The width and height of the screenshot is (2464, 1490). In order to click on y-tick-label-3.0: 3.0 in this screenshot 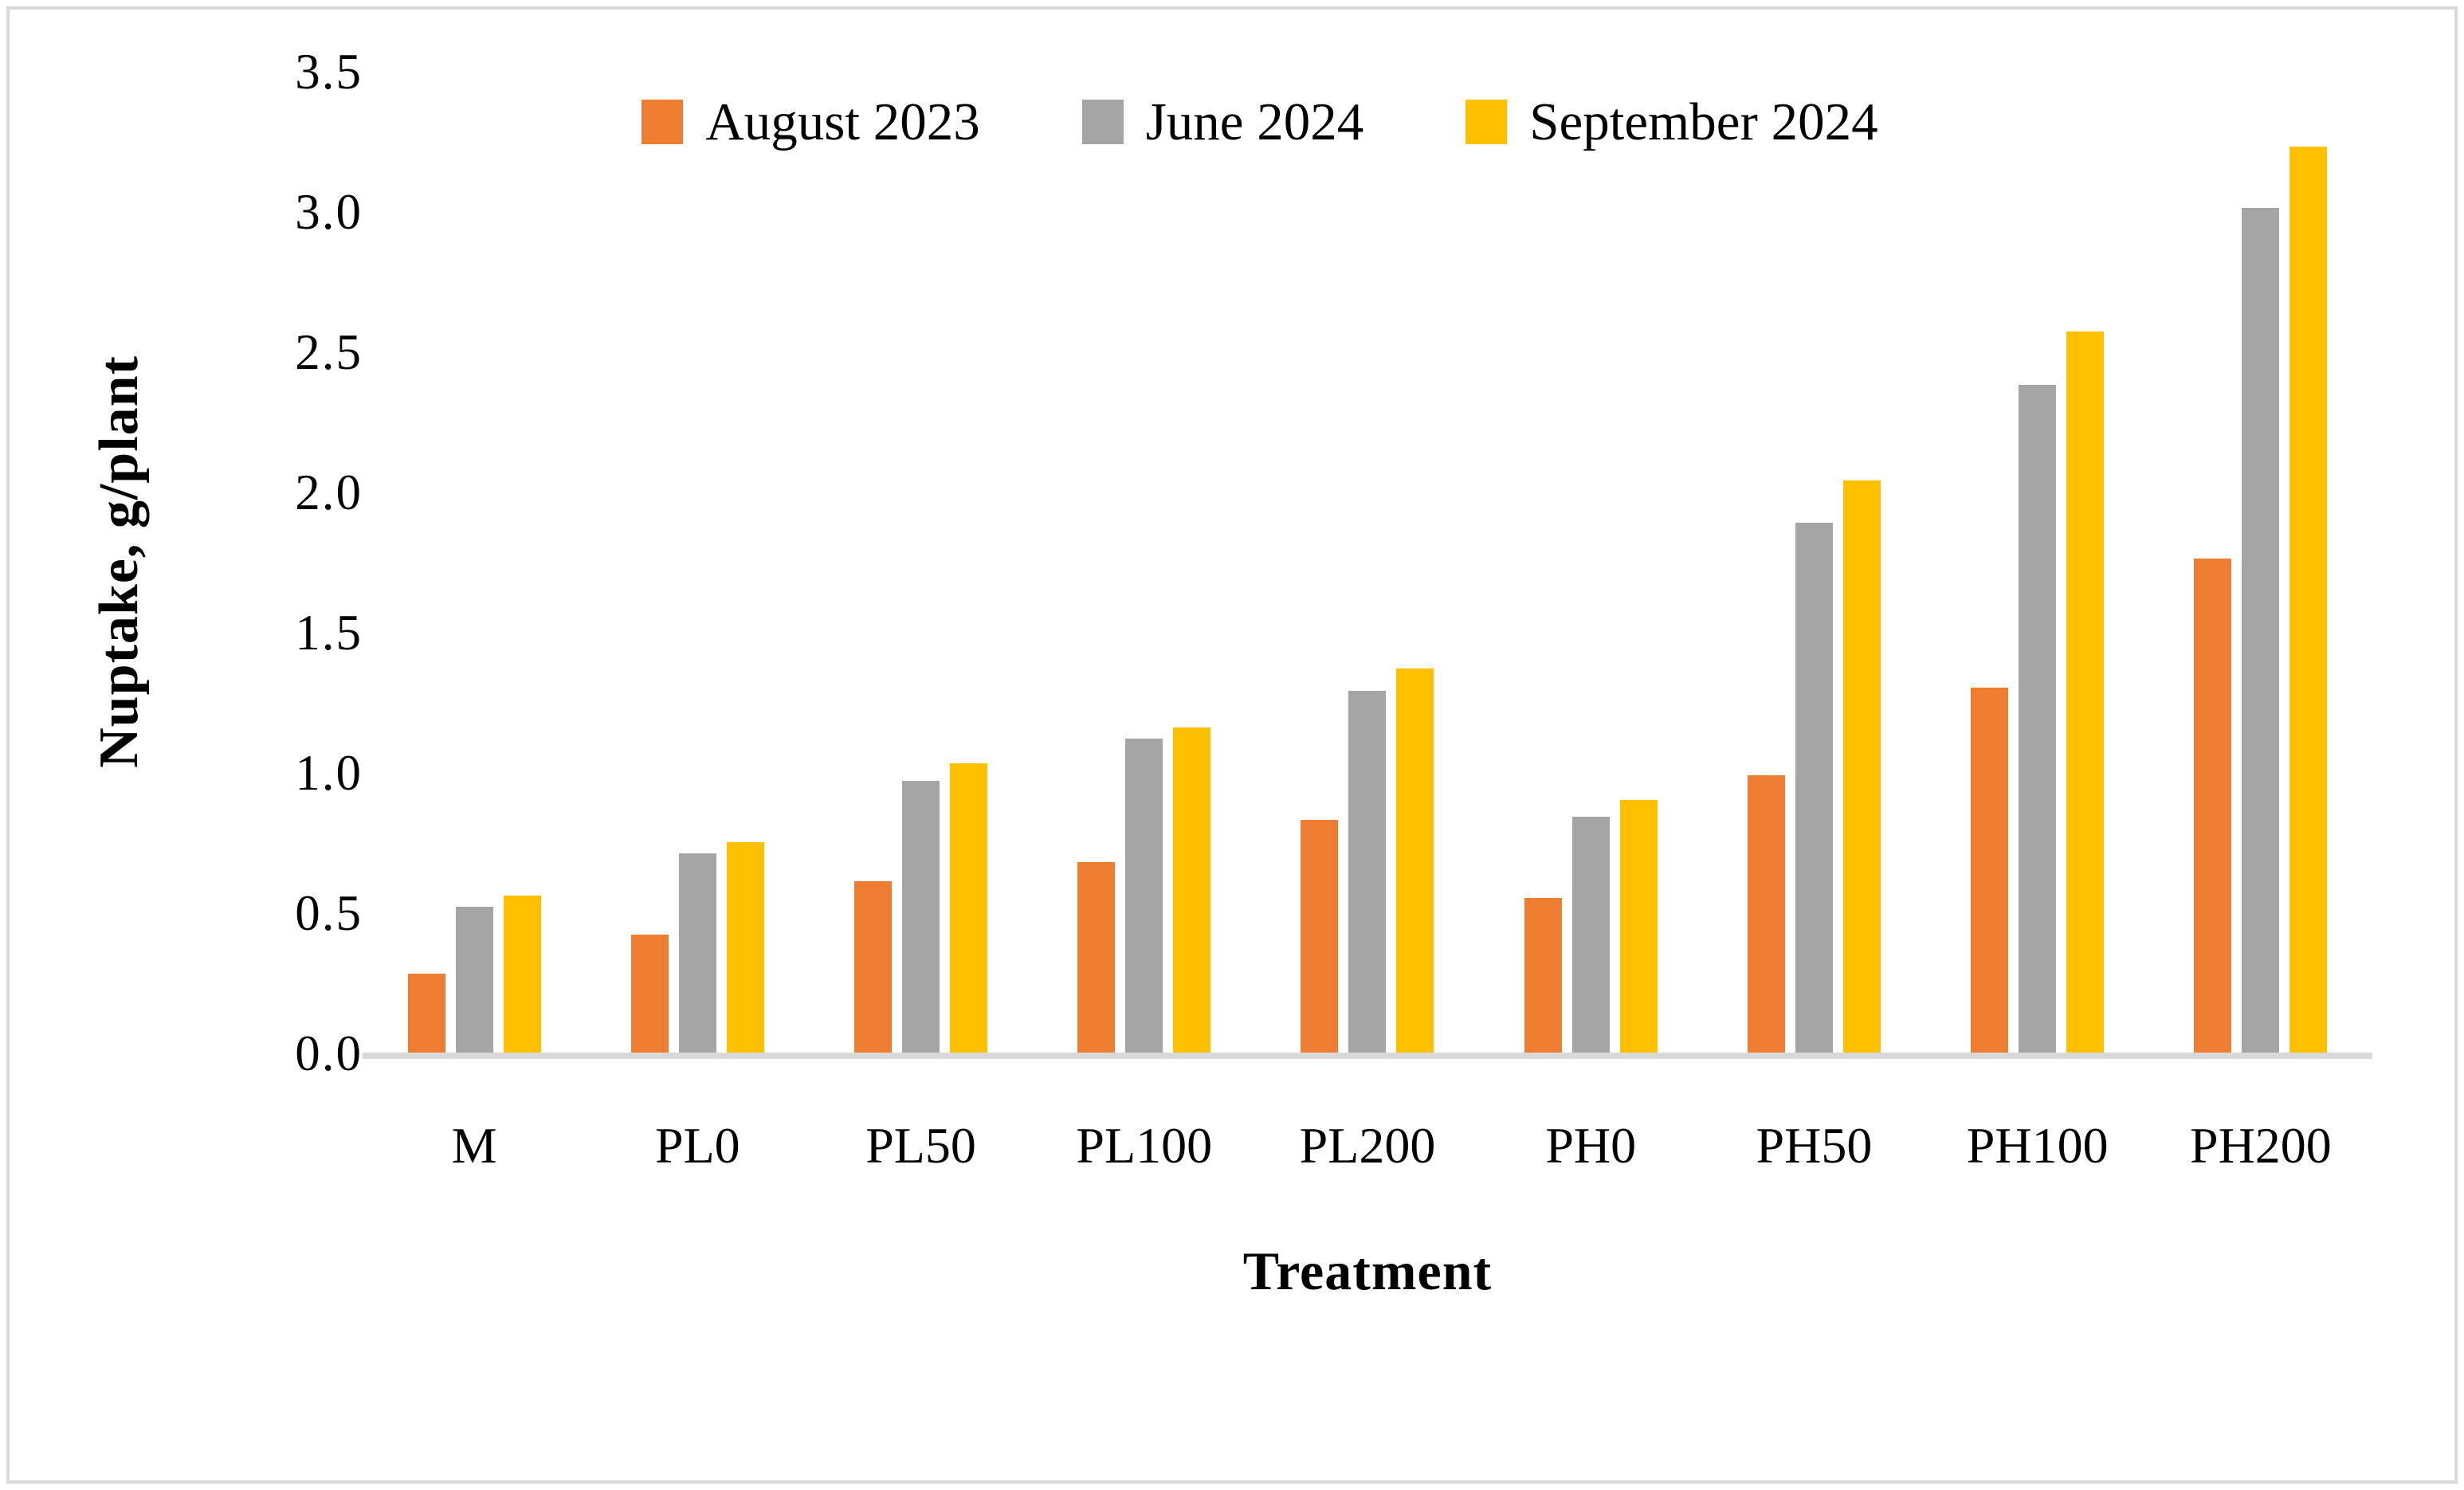, I will do `click(329, 212)`.